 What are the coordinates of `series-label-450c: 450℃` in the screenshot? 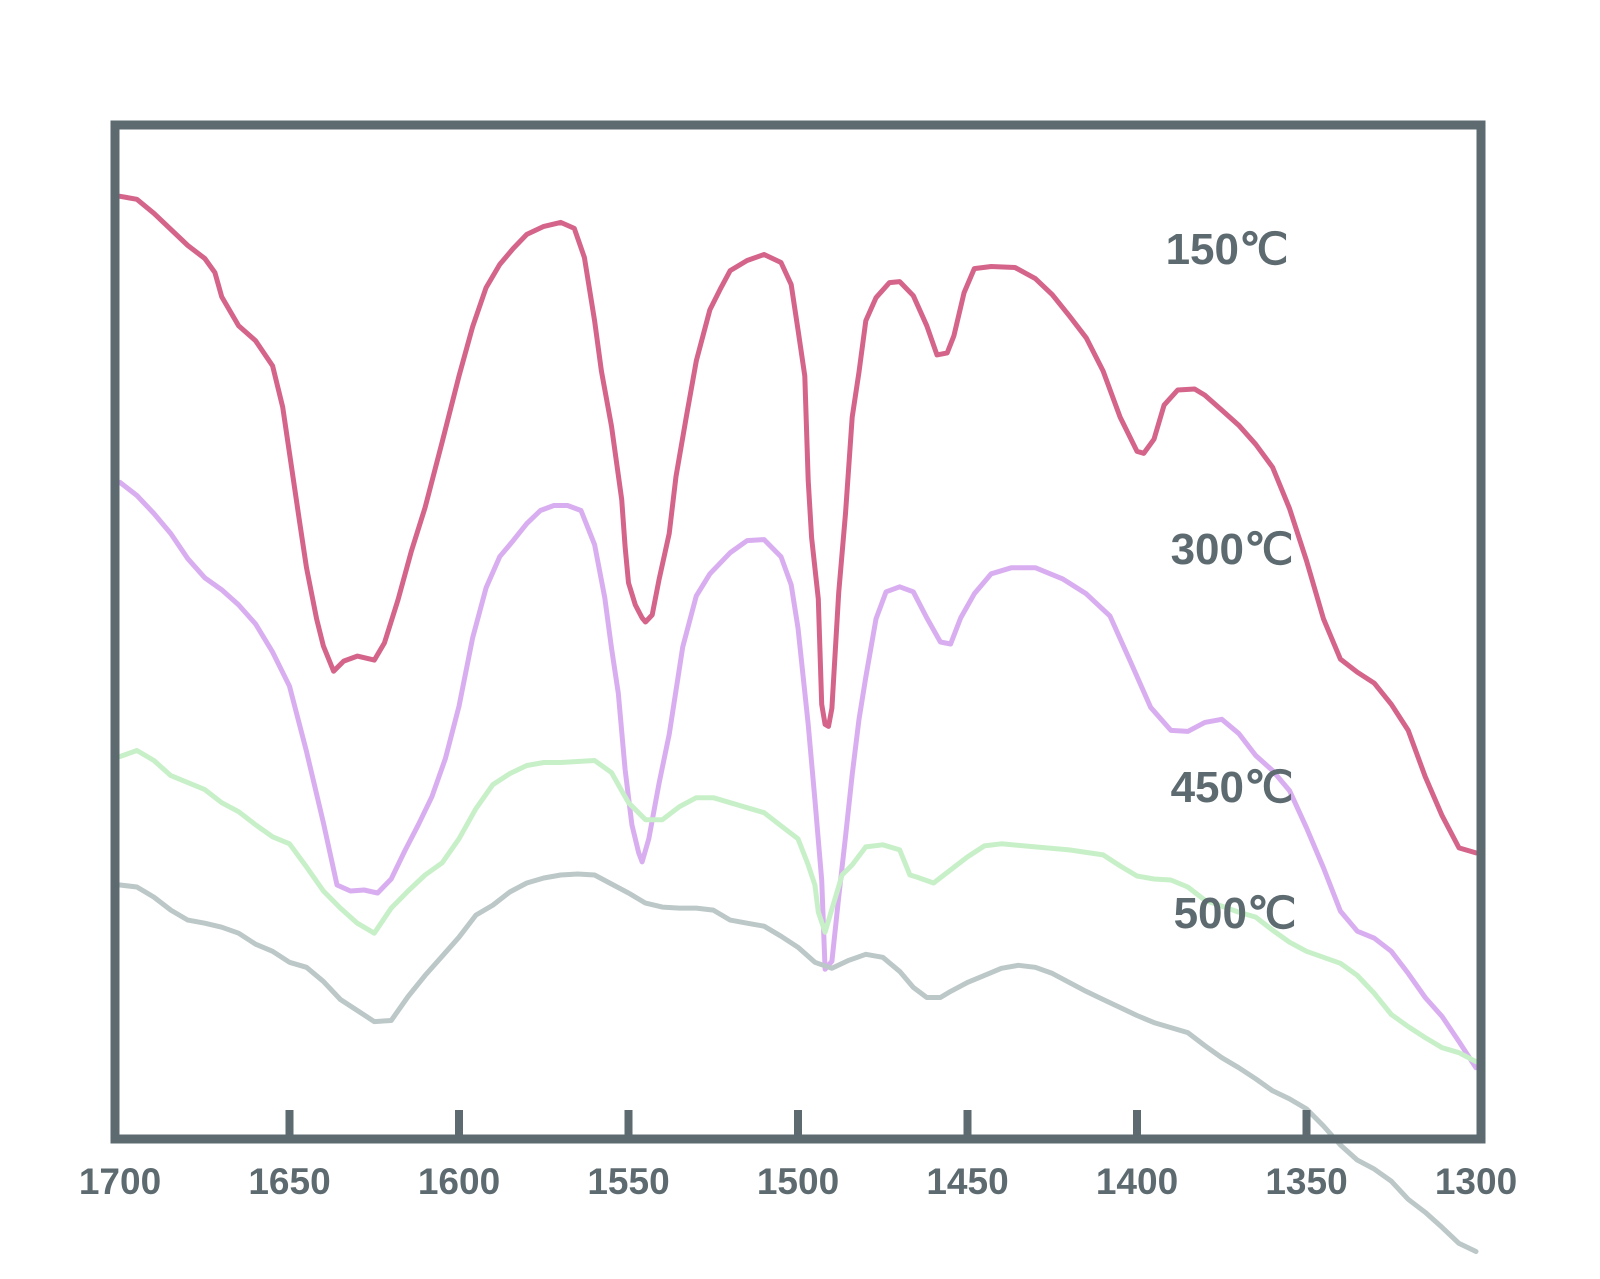 It's located at (1232, 787).